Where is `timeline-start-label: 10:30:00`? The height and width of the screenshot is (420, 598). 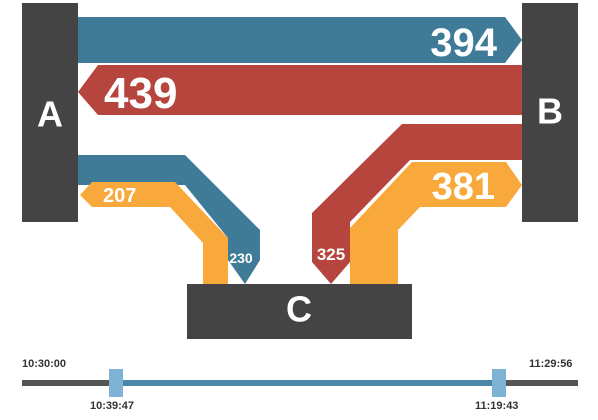
timeline-start-label: 10:30:00 is located at coordinates (44, 364).